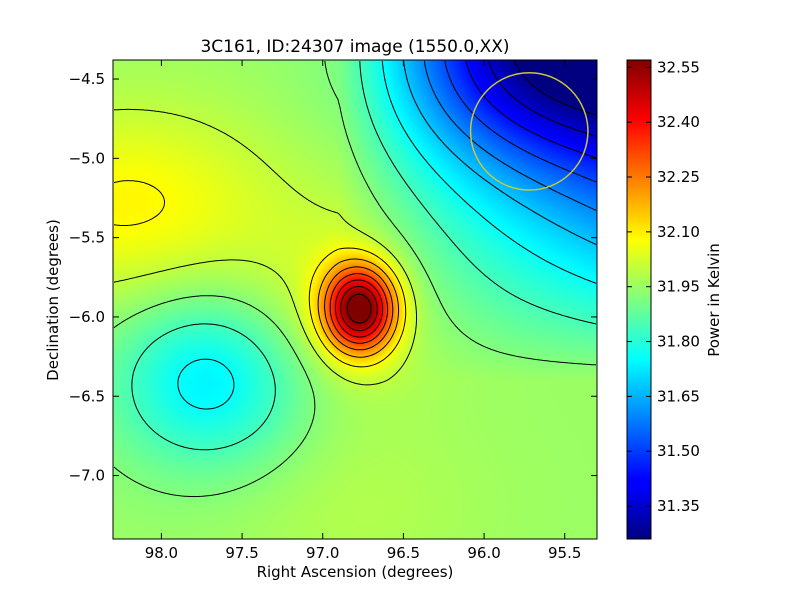 This screenshot has height=600, width=800. Describe the element at coordinates (87, 158) in the screenshot. I see `y-tick-label: −5.0` at that location.